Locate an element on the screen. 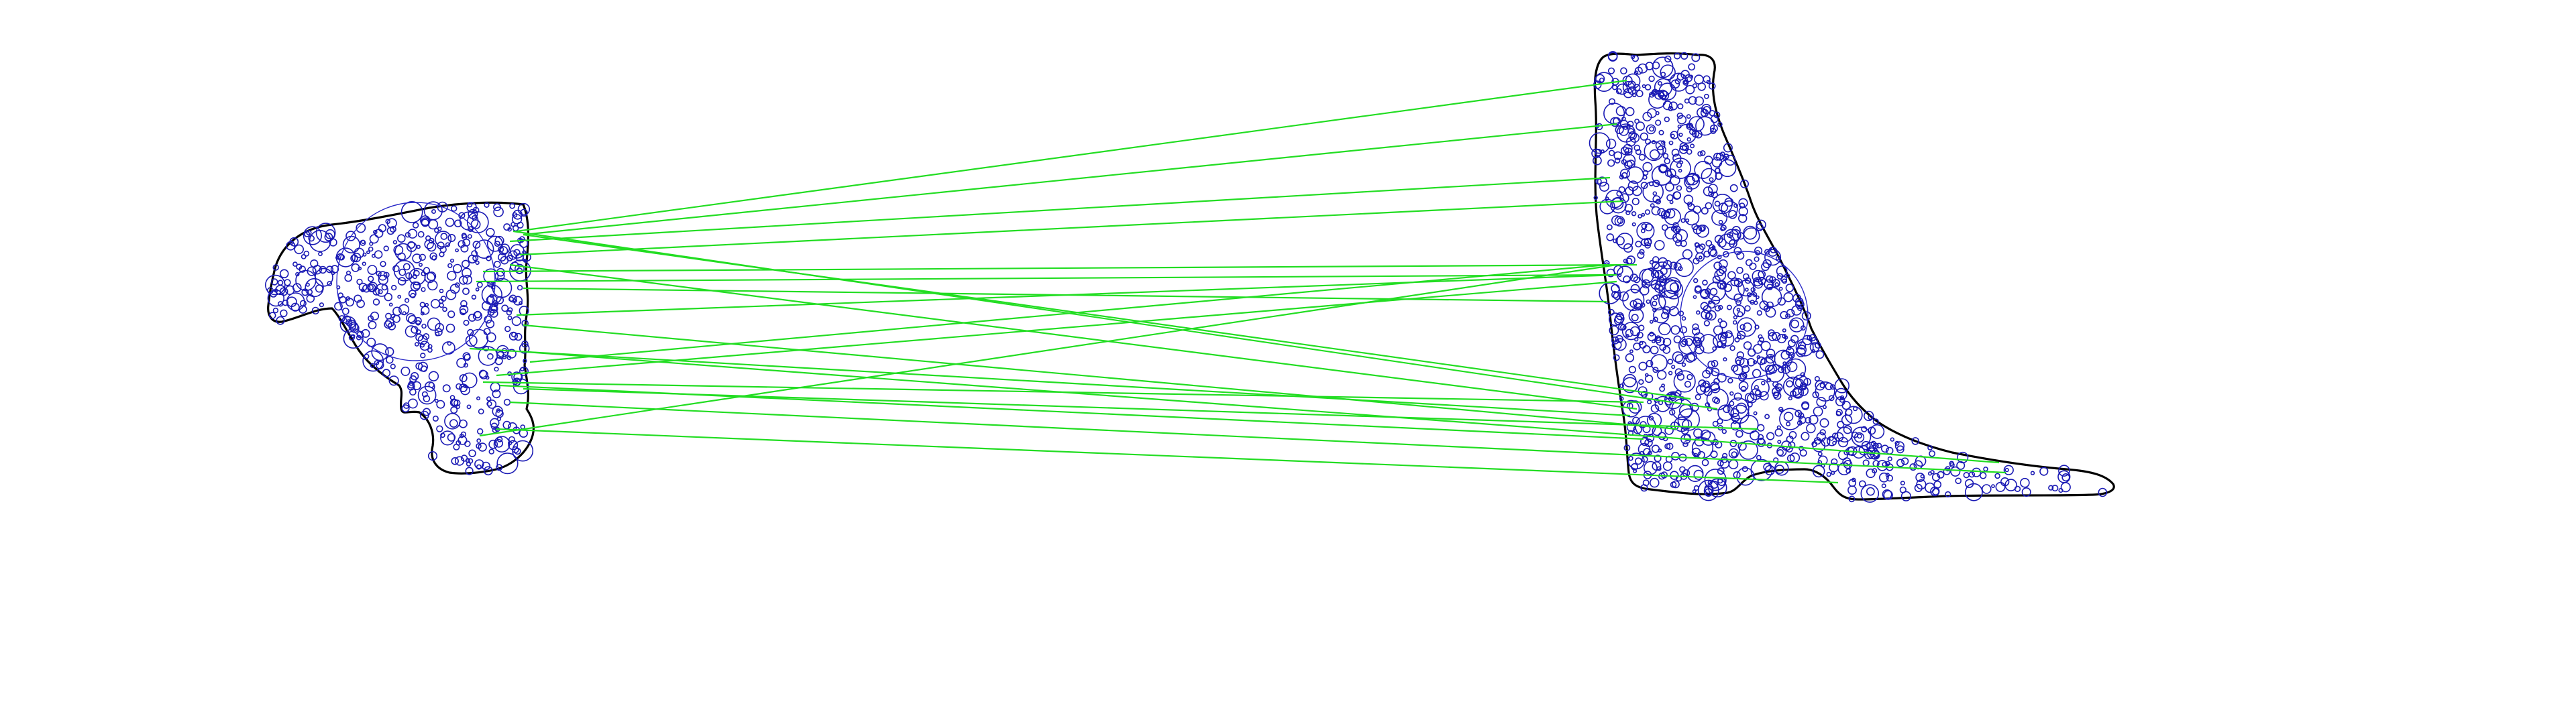  match-line is located at coordinates (1071, 156).